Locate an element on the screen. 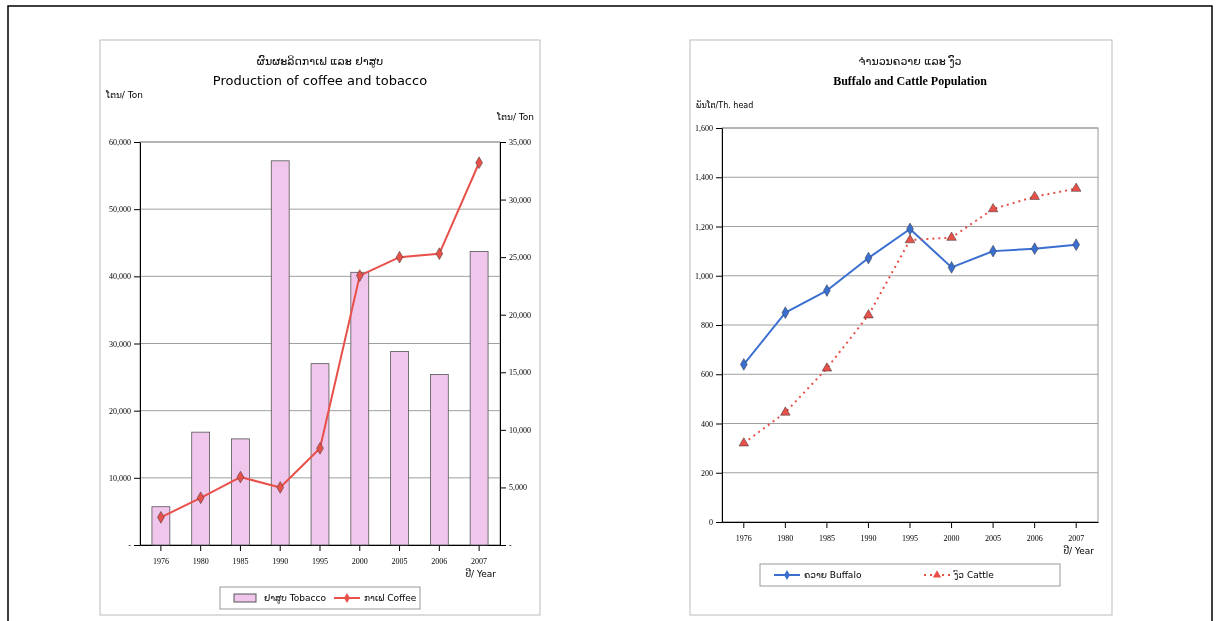  y-tick-label: - is located at coordinates (130, 546).